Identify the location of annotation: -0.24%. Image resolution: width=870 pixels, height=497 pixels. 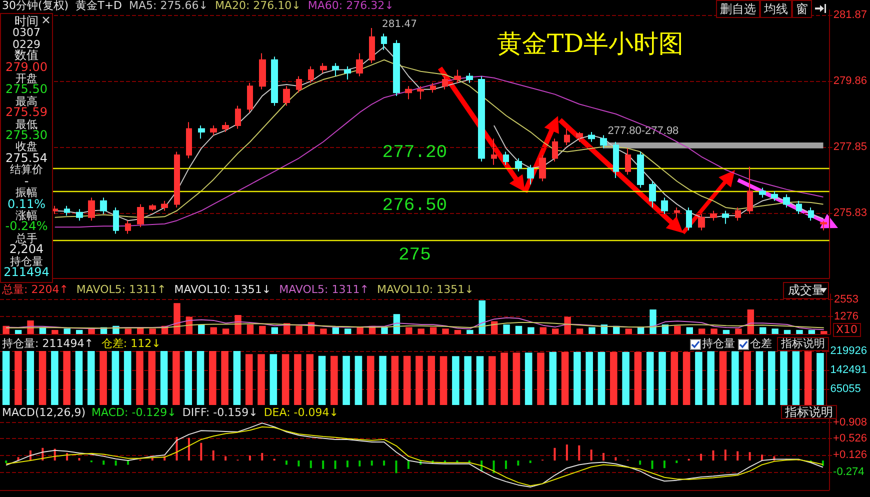
(26, 226).